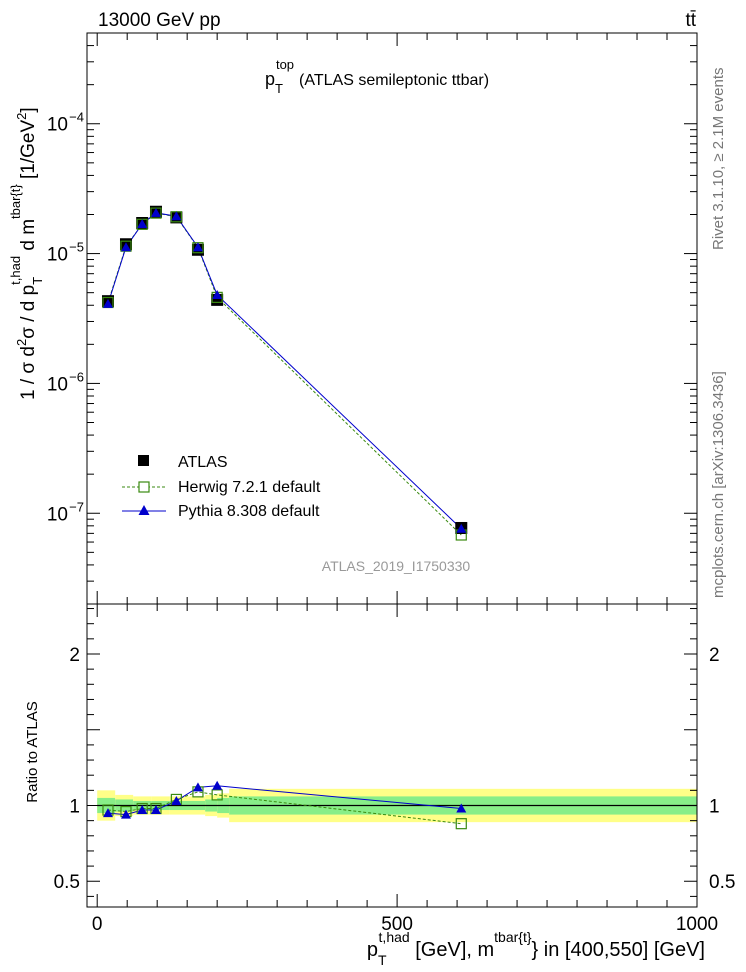 The height and width of the screenshot is (972, 746). What do you see at coordinates (203, 462) in the screenshot?
I see `legend-label-atlas: ATLAS` at bounding box center [203, 462].